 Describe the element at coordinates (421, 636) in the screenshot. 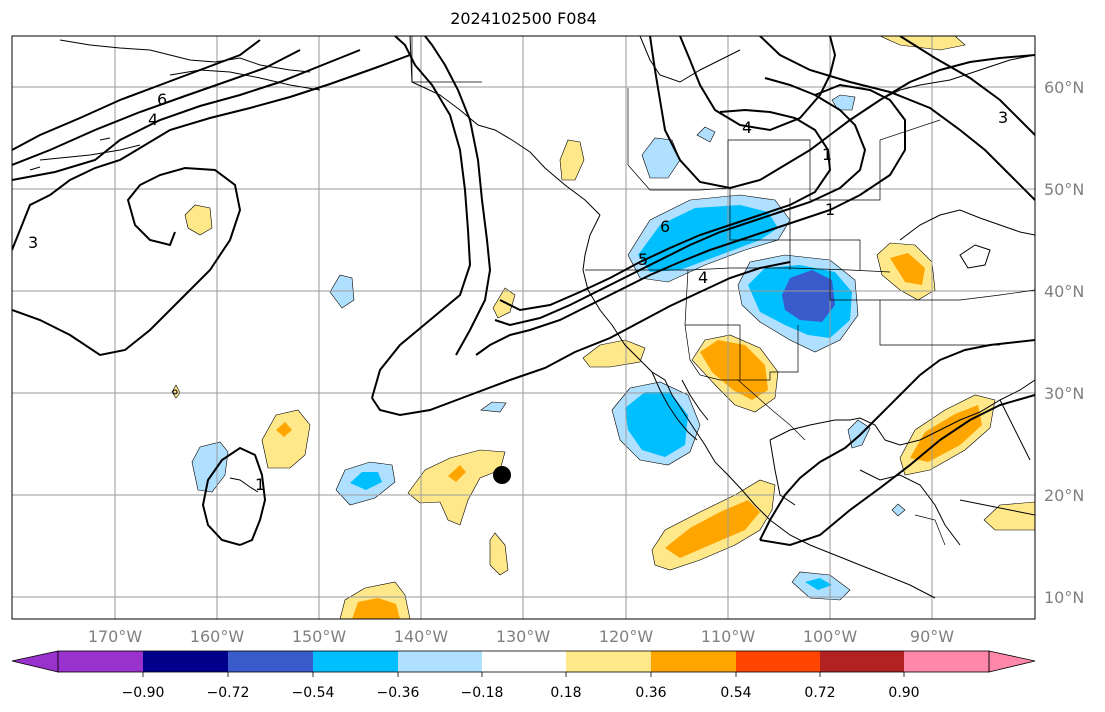

I see `lon-label: 140°W` at that location.